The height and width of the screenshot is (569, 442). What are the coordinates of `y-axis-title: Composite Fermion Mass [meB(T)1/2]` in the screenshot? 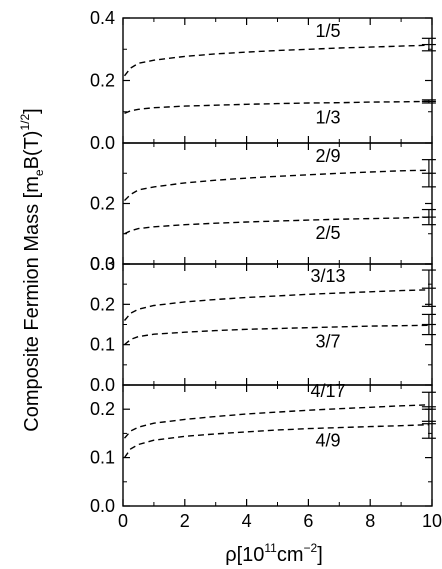 It's located at (32, 269).